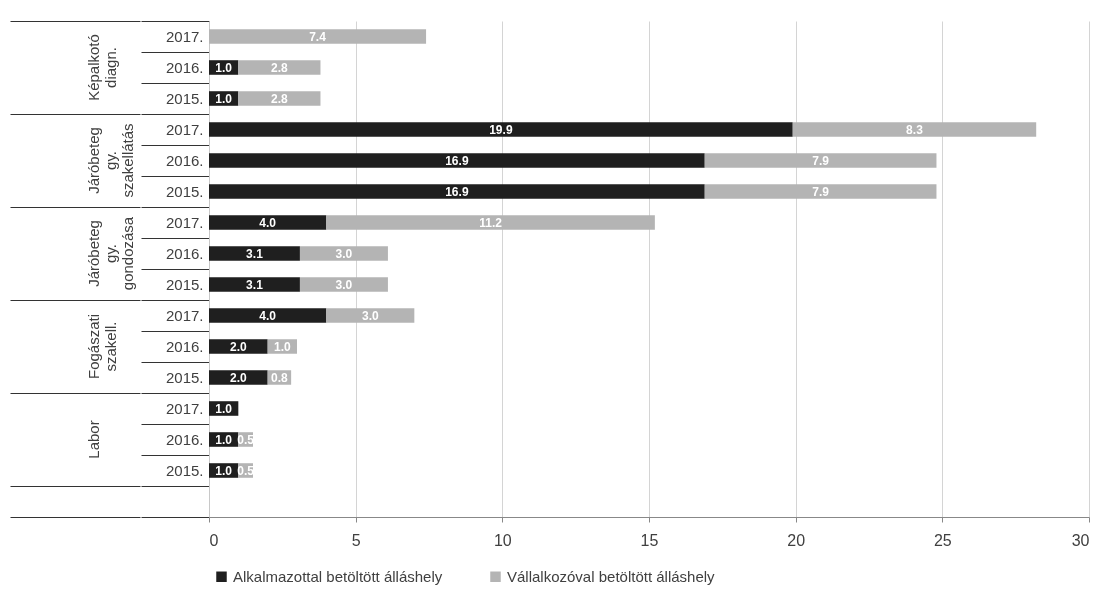 The image size is (1096, 600). What do you see at coordinates (93, 439) in the screenshot?
I see `text: Labor` at bounding box center [93, 439].